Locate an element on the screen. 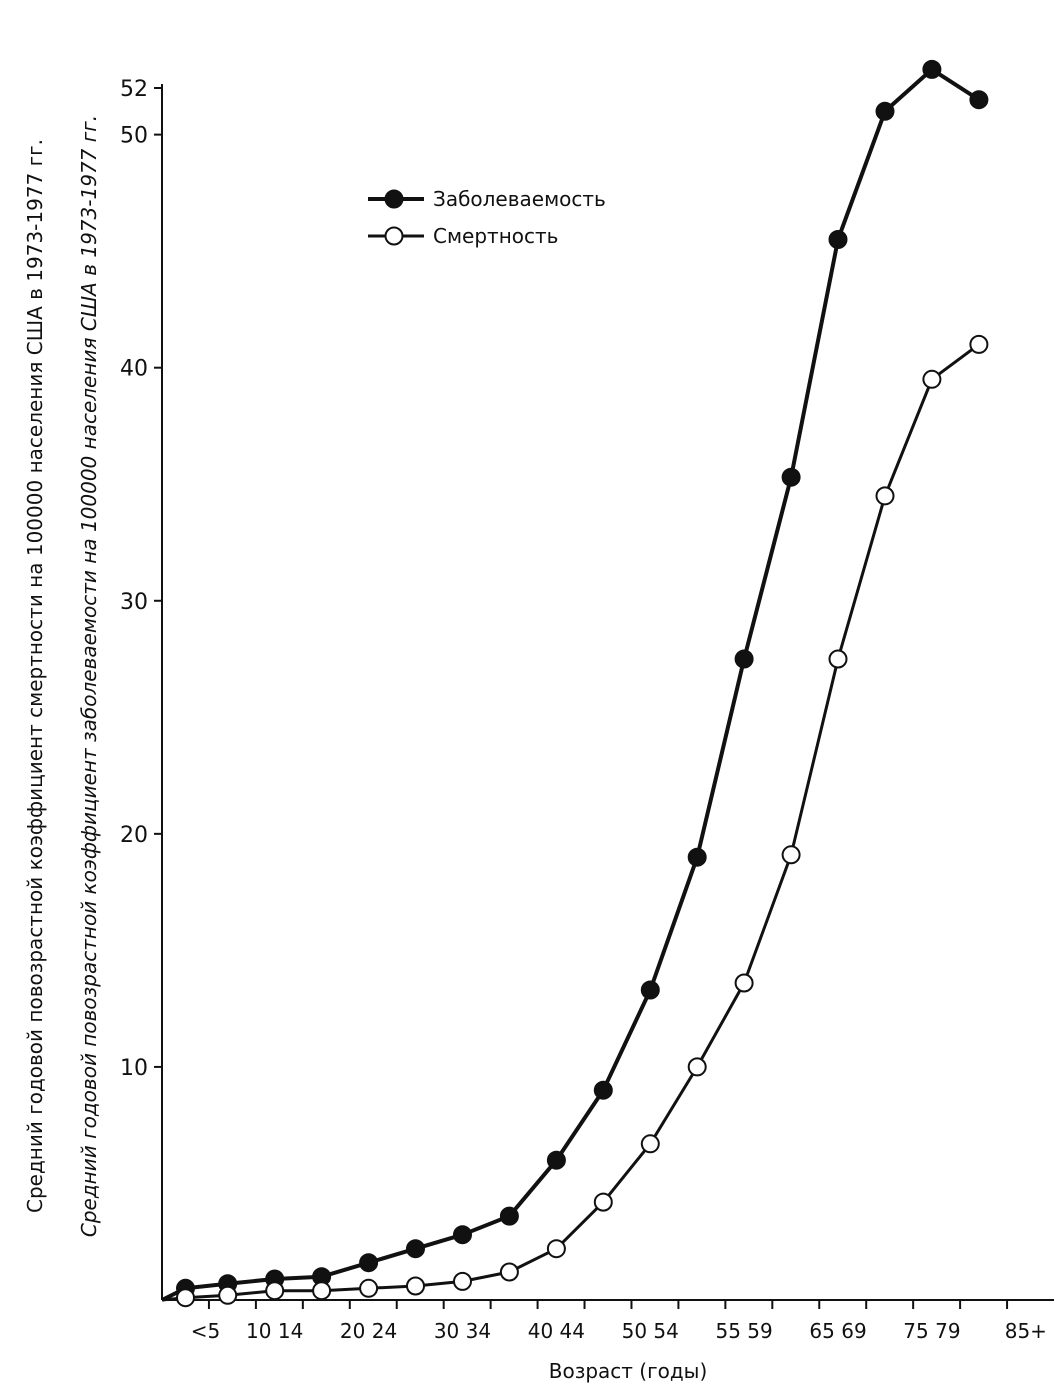  y-tick-label-20: 20 is located at coordinates (134, 835).